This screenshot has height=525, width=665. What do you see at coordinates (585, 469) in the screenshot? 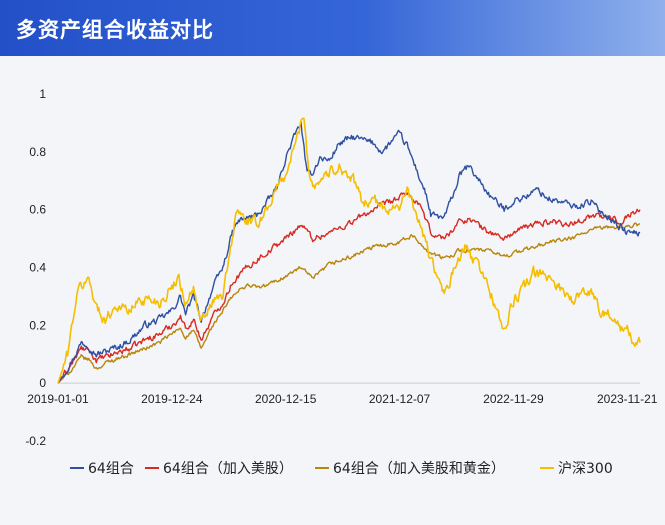
I see `legend-item-label: 沪深300` at bounding box center [585, 469].